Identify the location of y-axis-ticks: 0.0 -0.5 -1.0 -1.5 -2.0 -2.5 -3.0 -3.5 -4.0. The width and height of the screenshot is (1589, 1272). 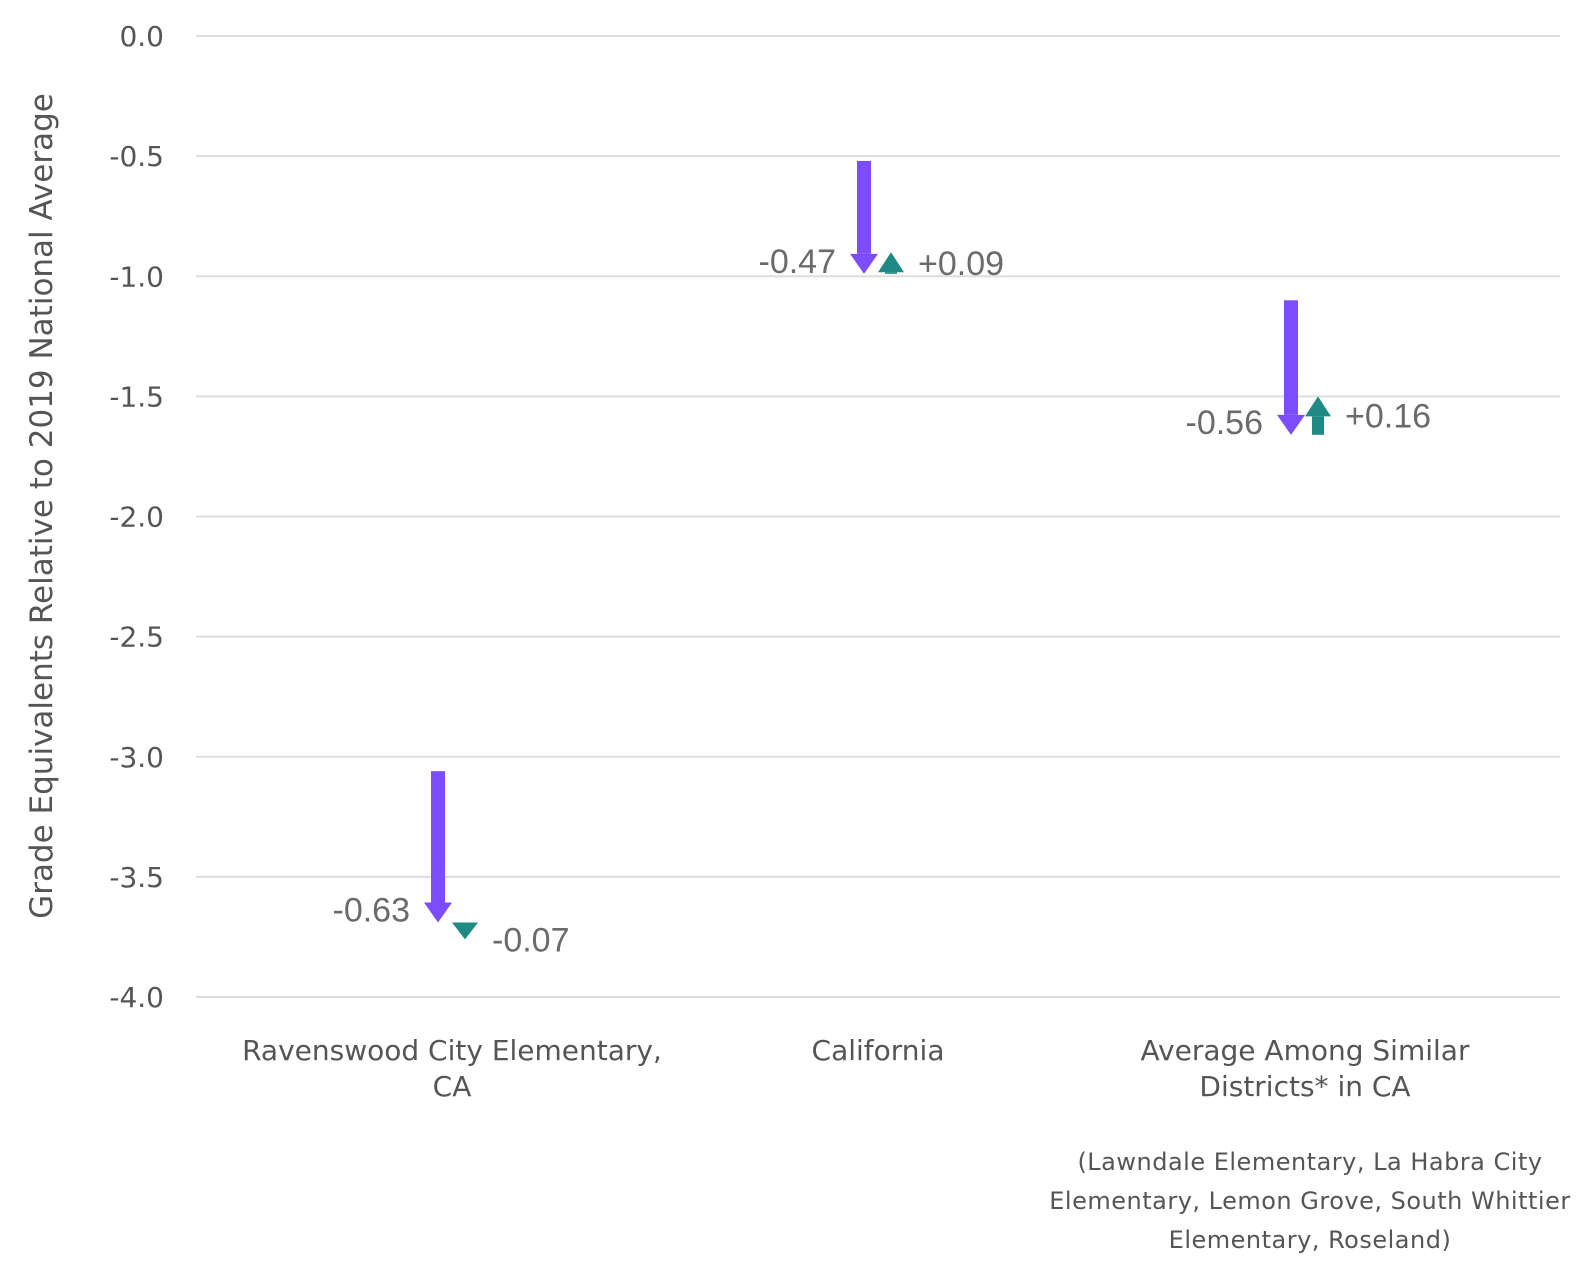
(136, 517).